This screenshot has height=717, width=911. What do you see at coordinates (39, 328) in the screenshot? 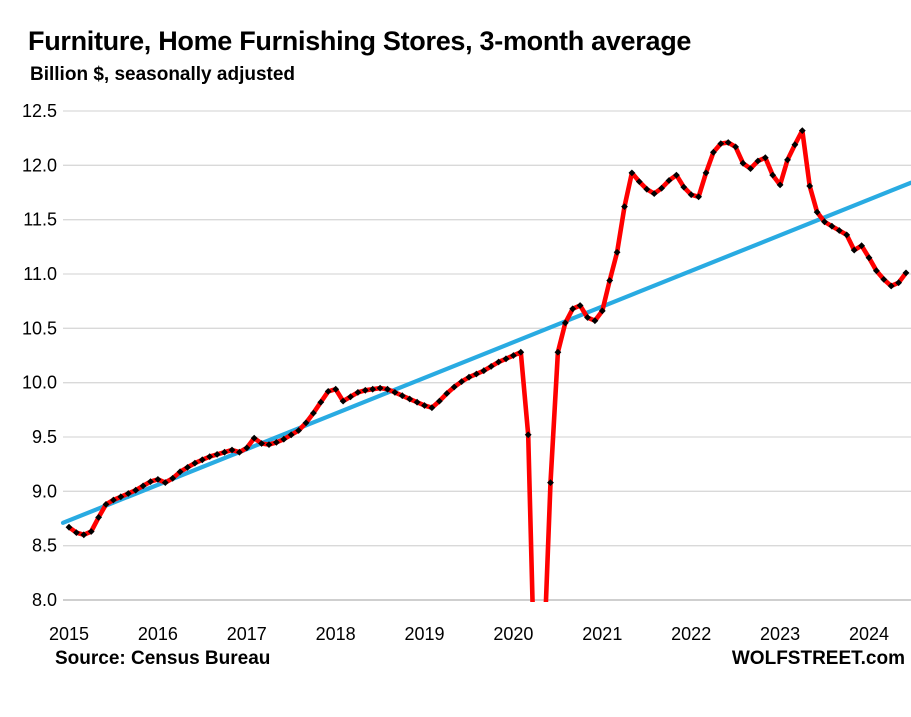
I see `y-tick-label: 10.5` at bounding box center [39, 328].